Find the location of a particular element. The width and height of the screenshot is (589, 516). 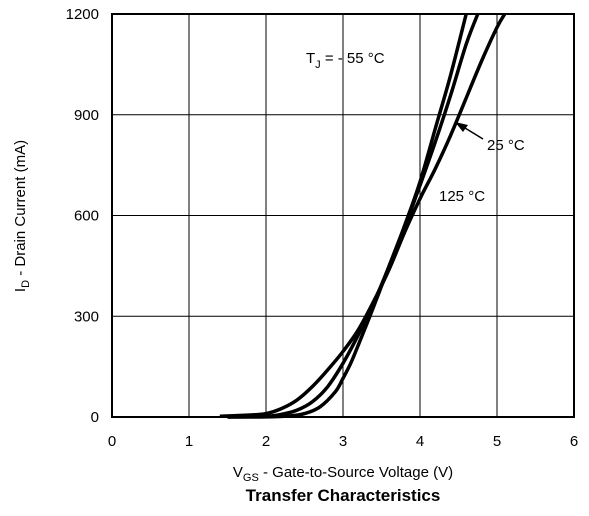

x-tick-label: 4 is located at coordinates (420, 441).